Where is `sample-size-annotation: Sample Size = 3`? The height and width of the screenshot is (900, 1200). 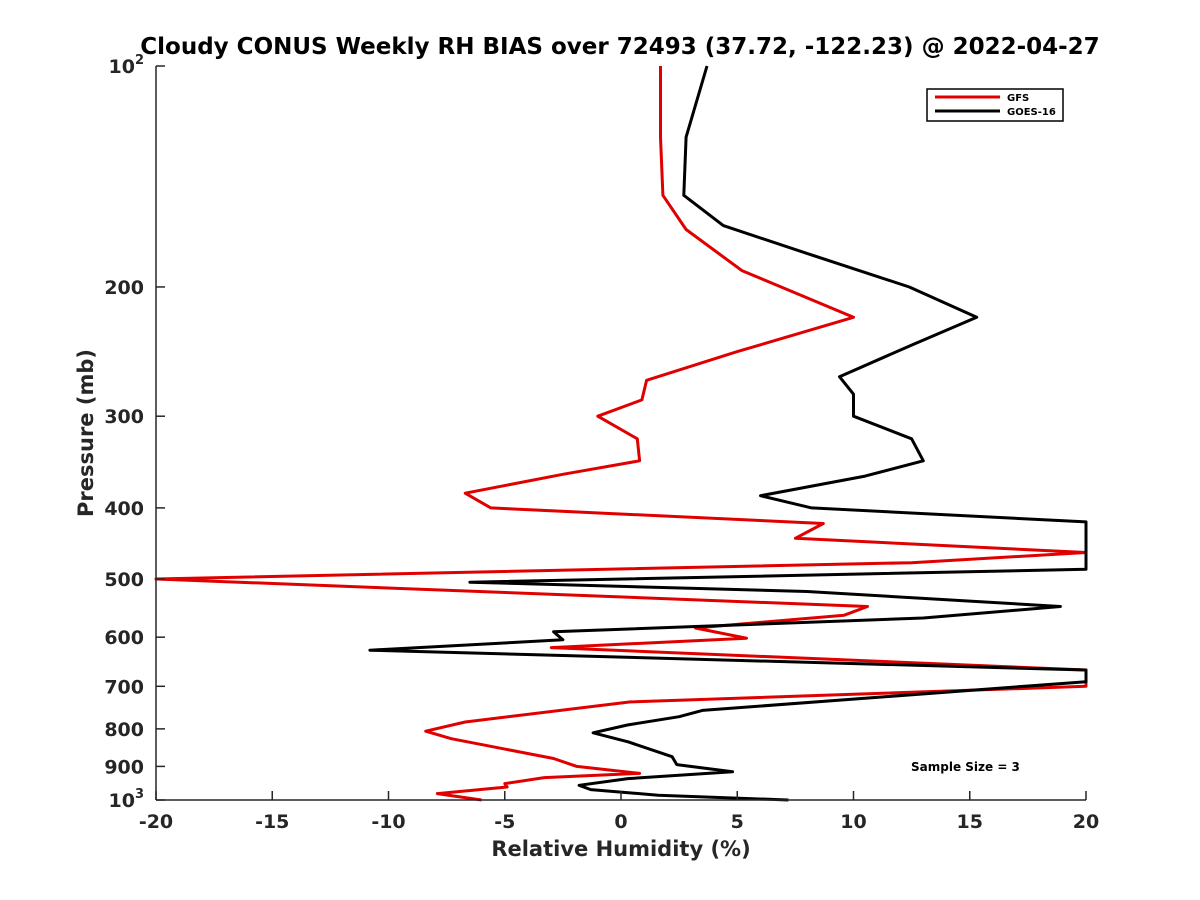
sample-size-annotation: Sample Size = 3 is located at coordinates (965, 767).